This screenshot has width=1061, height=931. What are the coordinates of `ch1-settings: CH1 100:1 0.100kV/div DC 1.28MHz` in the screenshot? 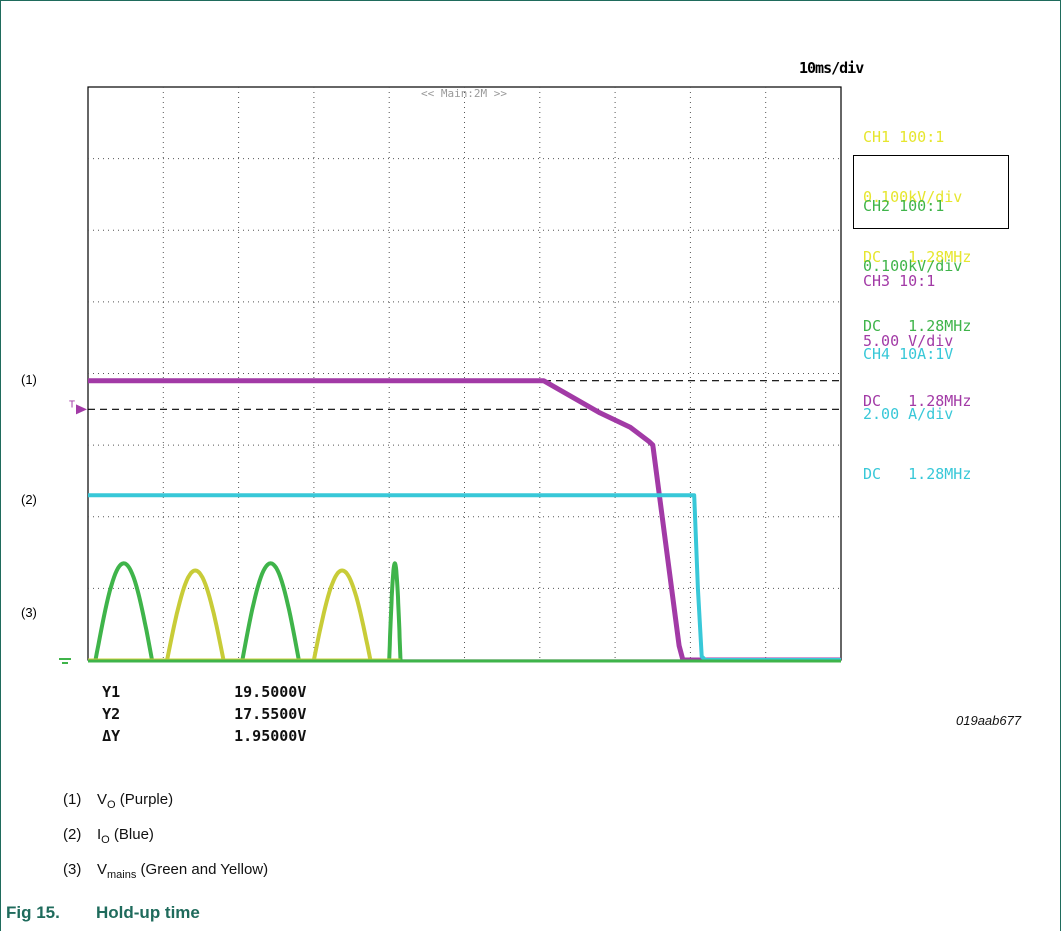 It's located at (917, 197).